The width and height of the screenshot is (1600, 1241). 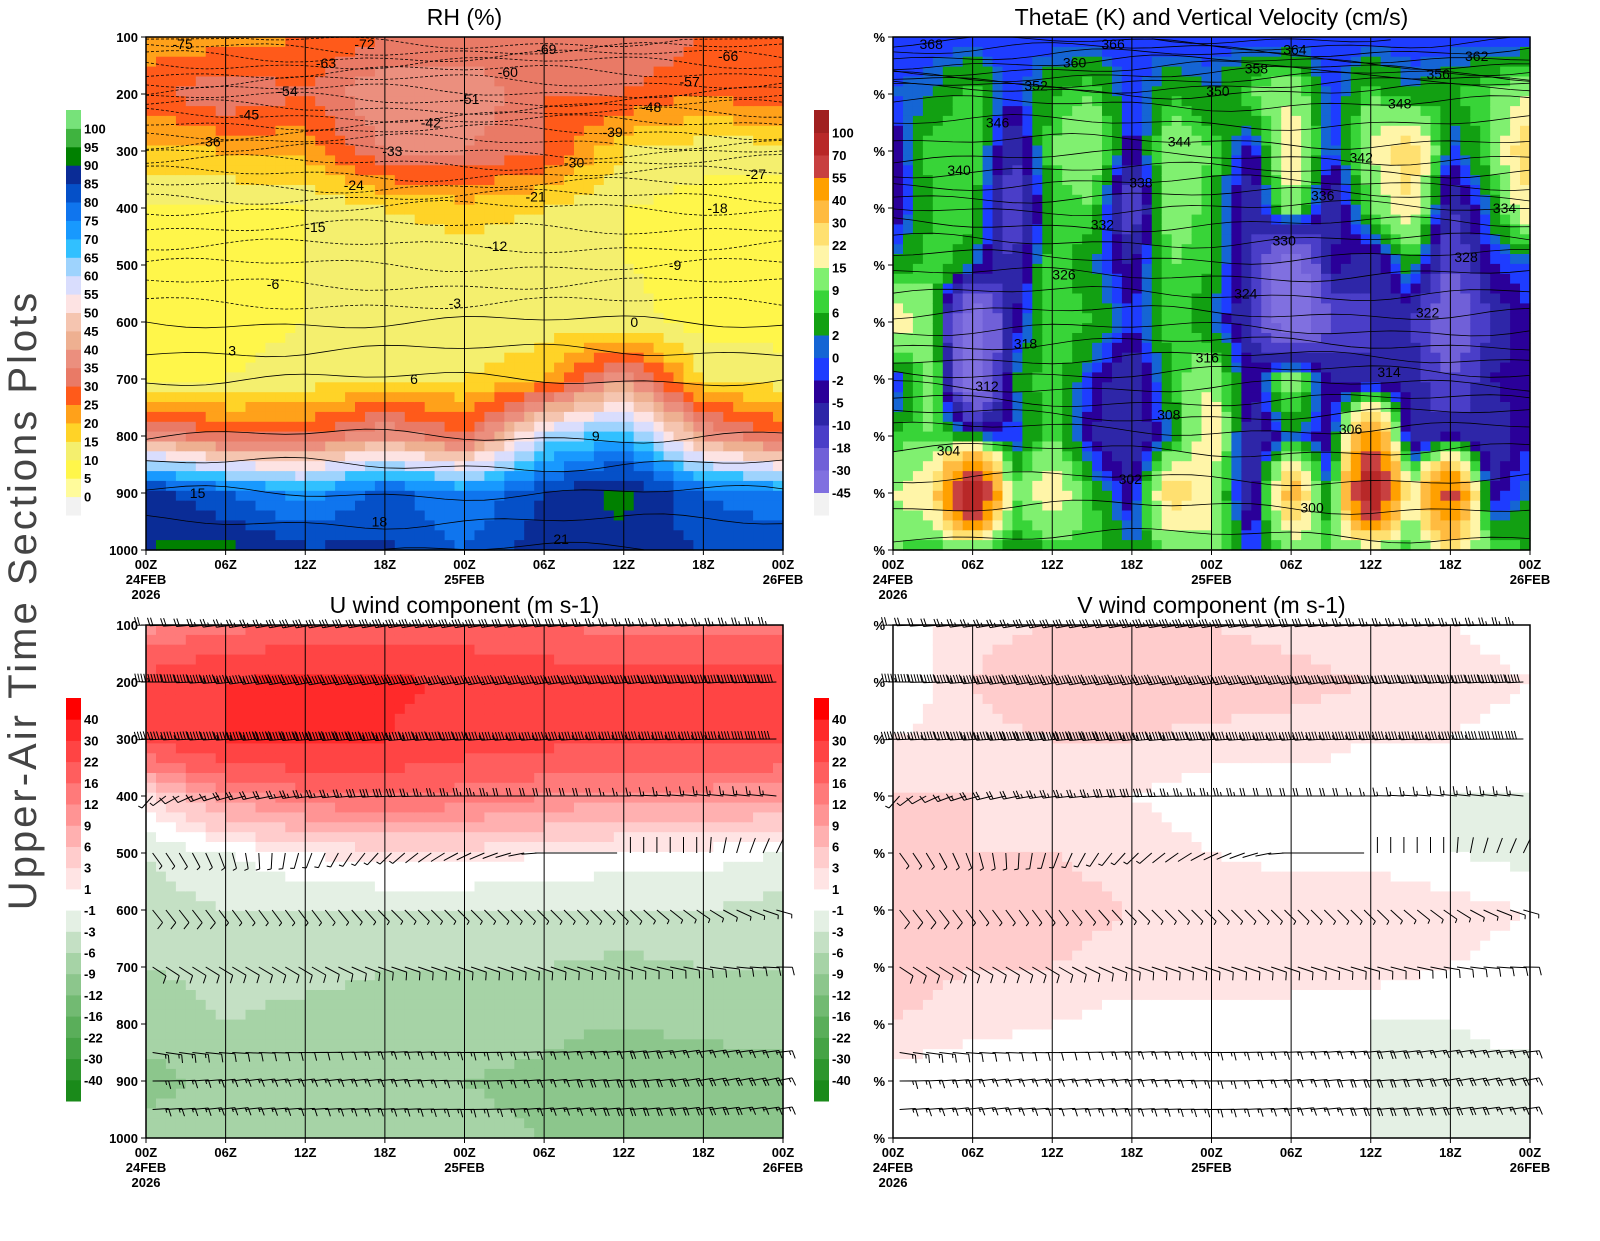 What do you see at coordinates (87, 497) in the screenshot?
I see `colorbar-label: 0` at bounding box center [87, 497].